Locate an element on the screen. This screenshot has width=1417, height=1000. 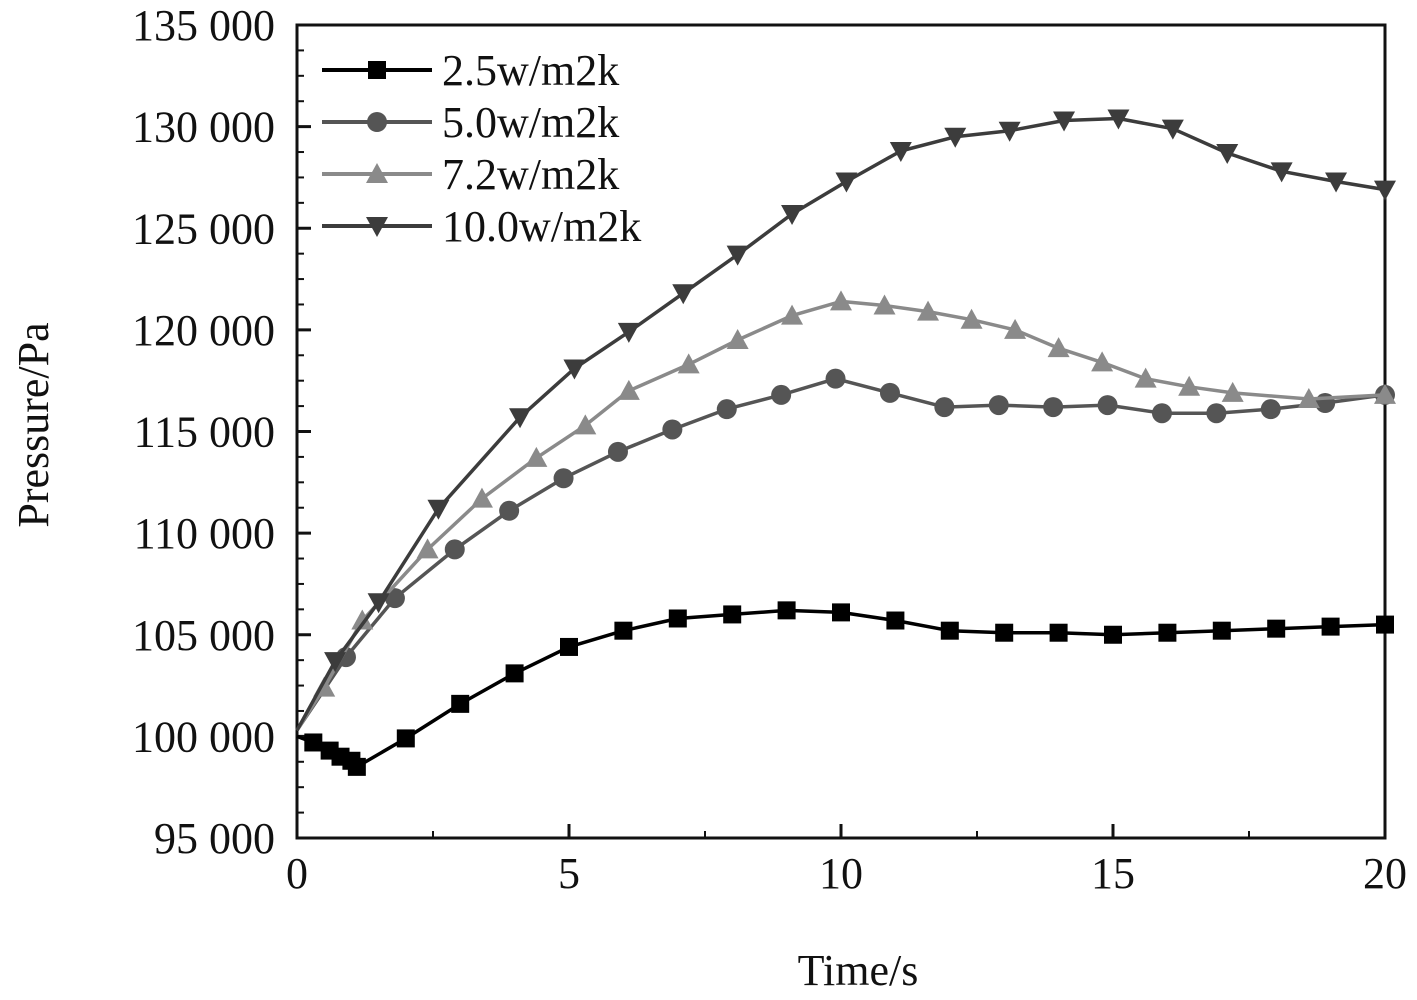
legend-item: 5.0w/m2k is located at coordinates (470, 122).